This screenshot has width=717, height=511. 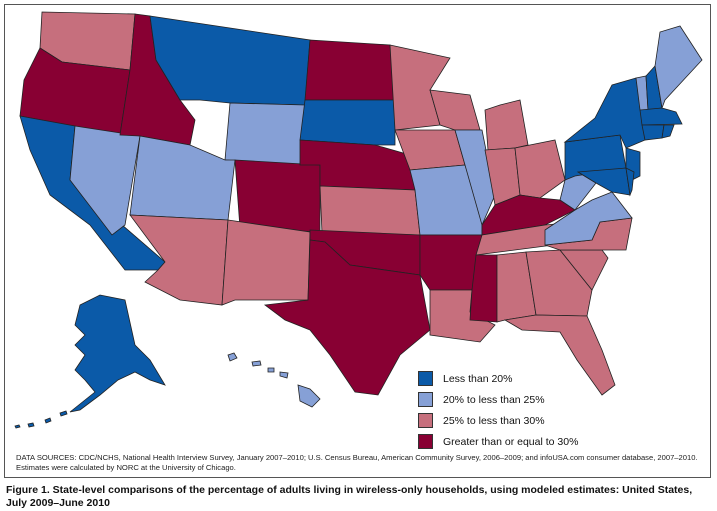 I want to click on state-co, so click(x=277, y=196).